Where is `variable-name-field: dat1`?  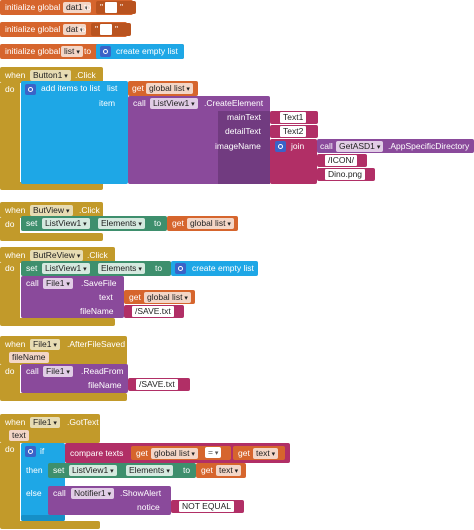 variable-name-field: dat1 is located at coordinates (77, 7).